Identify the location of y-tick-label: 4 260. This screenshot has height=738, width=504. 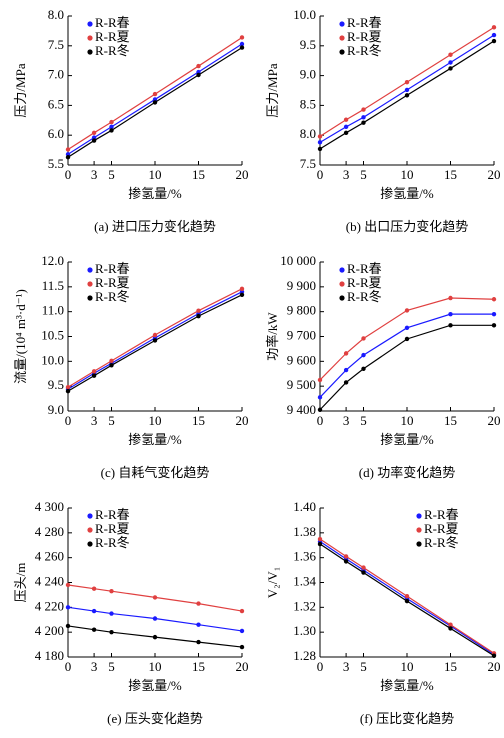
(49, 556).